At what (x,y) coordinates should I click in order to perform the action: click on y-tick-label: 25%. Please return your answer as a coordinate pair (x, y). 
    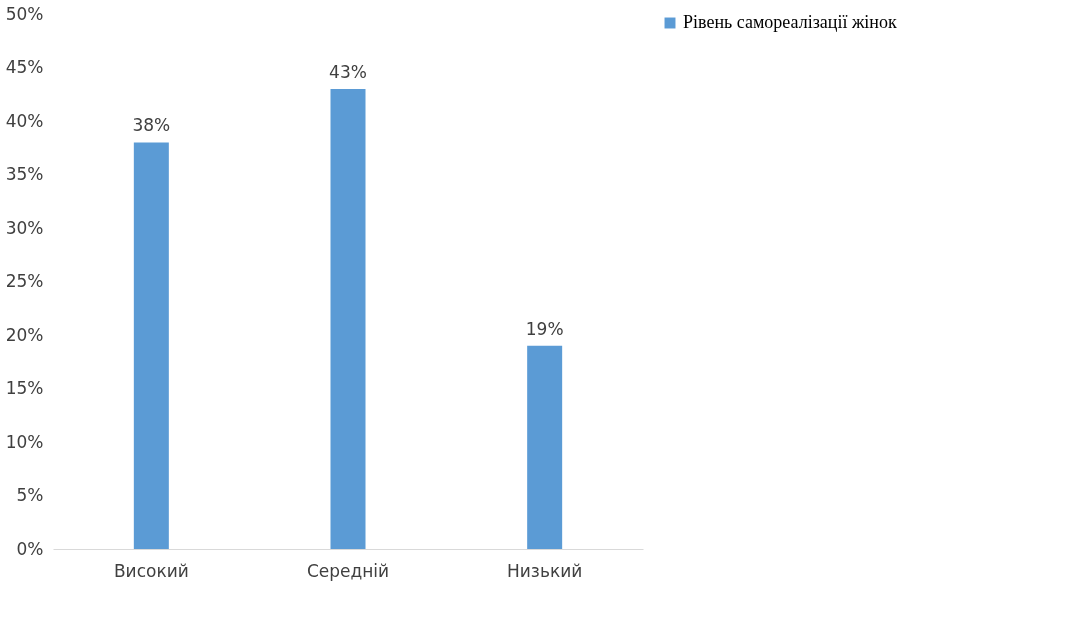
    Looking at the image, I should click on (24, 281).